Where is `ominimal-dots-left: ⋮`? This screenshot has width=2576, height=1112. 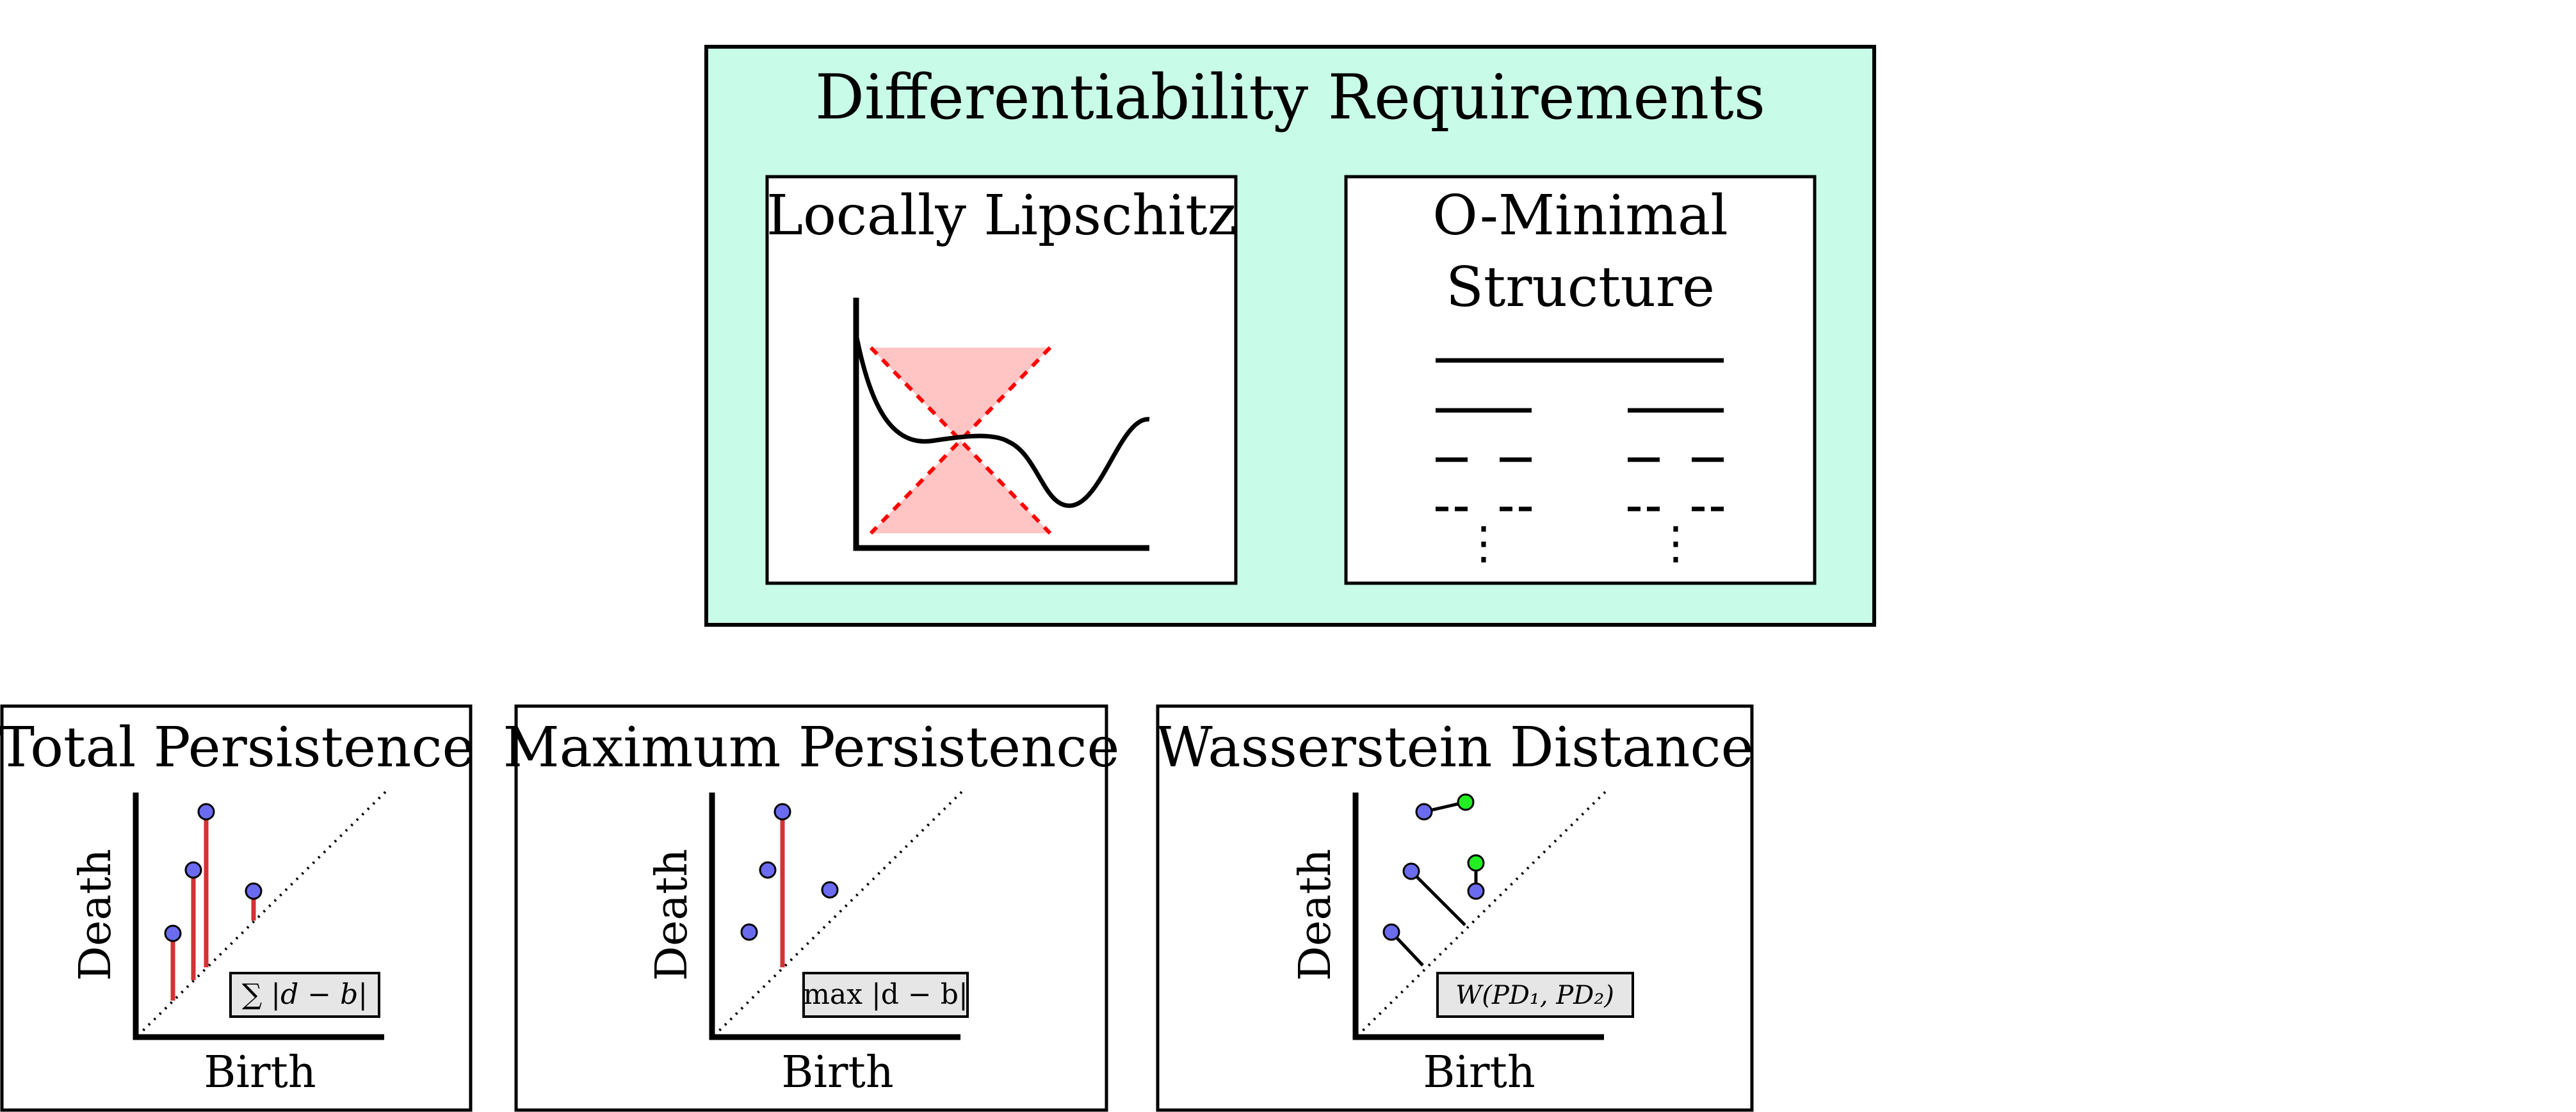 ominimal-dots-left: ⋮ is located at coordinates (1483, 543).